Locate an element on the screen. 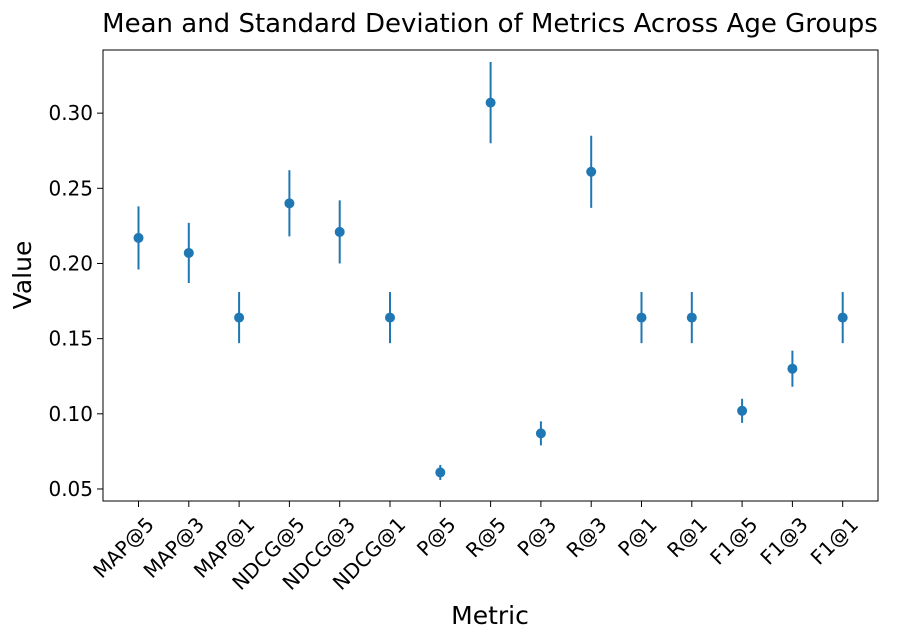 The height and width of the screenshot is (642, 914). x-tick-label: F1@1 is located at coordinates (834, 540).